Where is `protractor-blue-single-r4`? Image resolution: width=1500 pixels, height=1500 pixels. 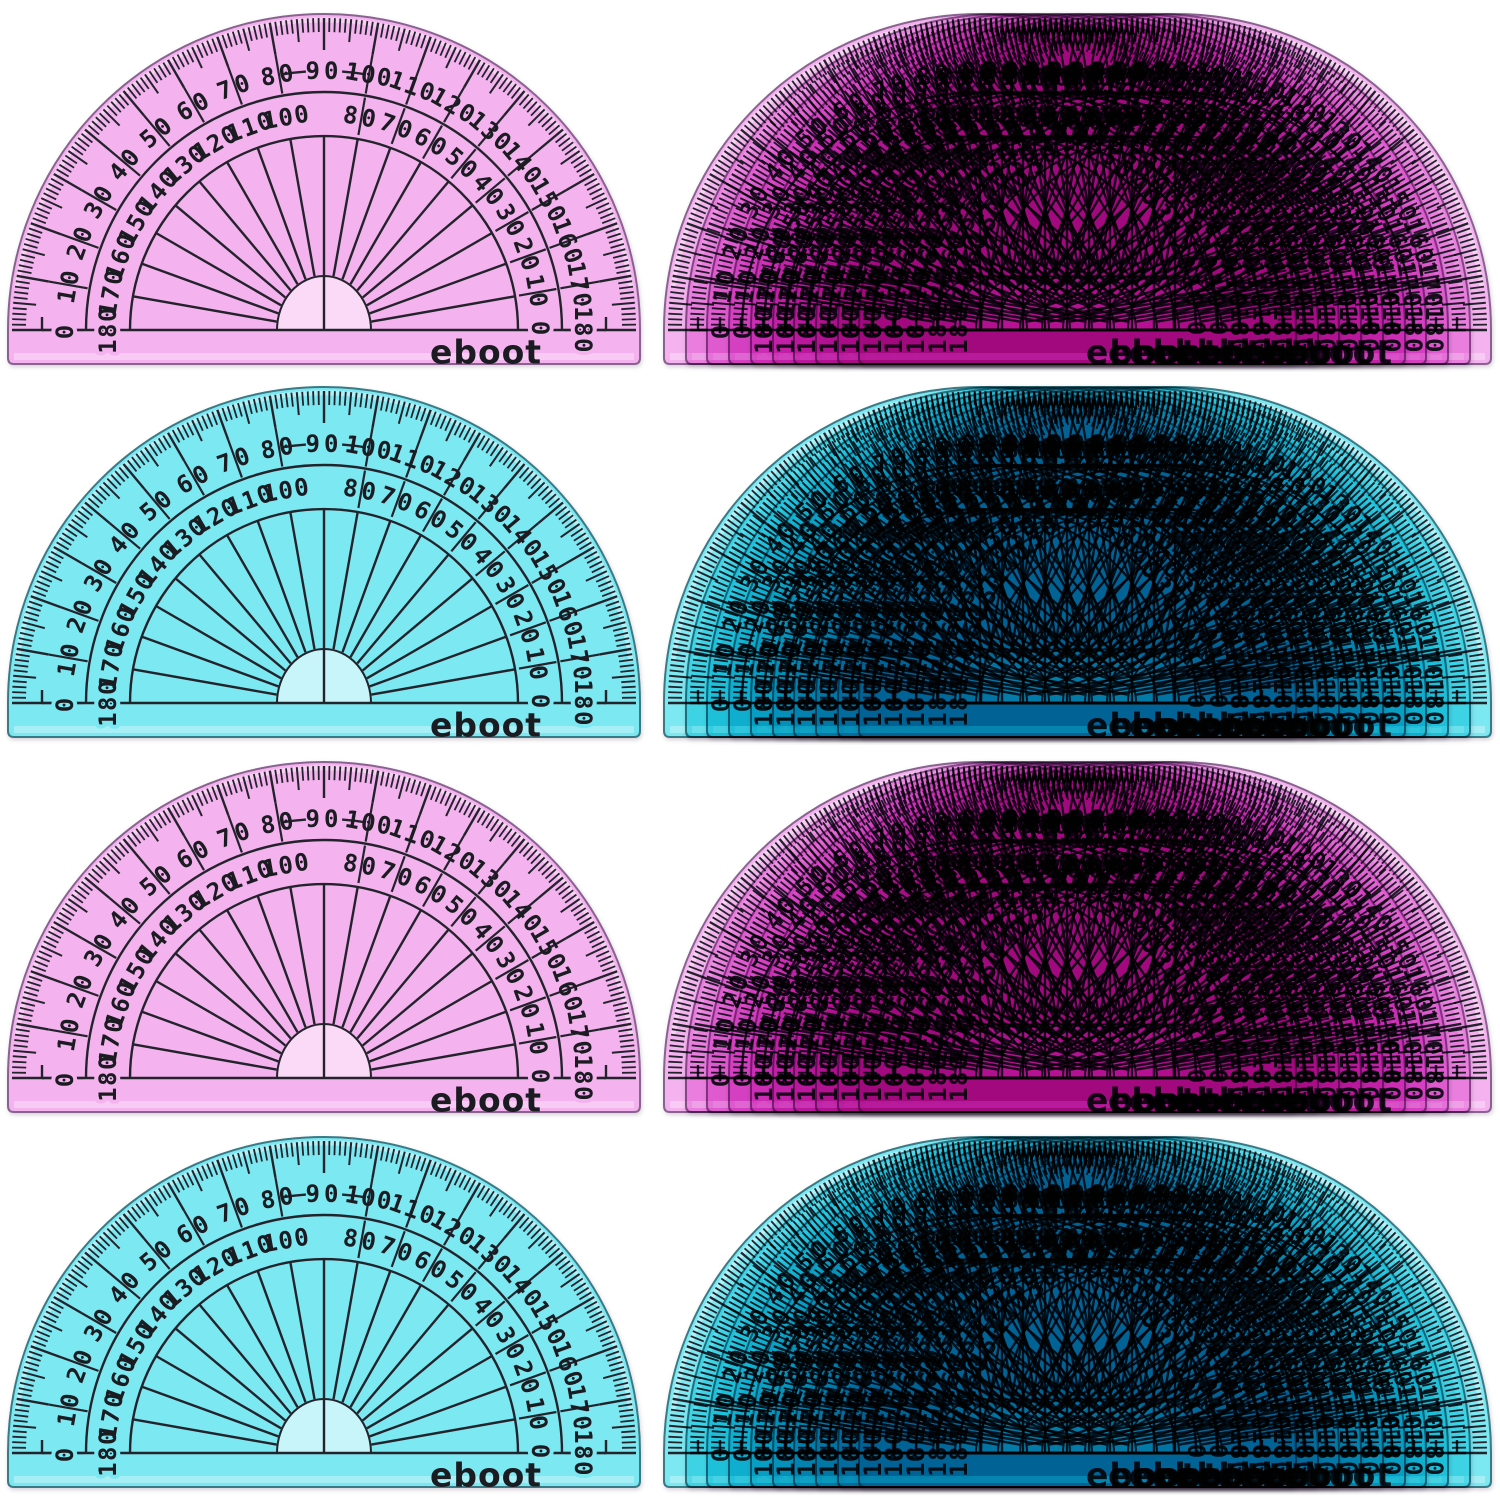 protractor-blue-single-r4 is located at coordinates (324, 1310).